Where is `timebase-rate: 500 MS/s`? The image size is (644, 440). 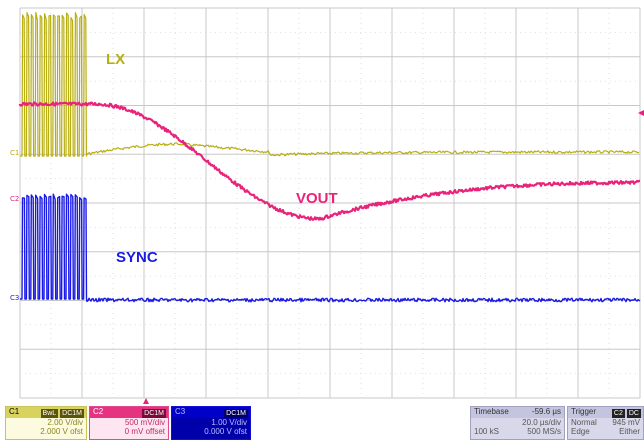
timebase-rate: 500 MS/s is located at coordinates (544, 431).